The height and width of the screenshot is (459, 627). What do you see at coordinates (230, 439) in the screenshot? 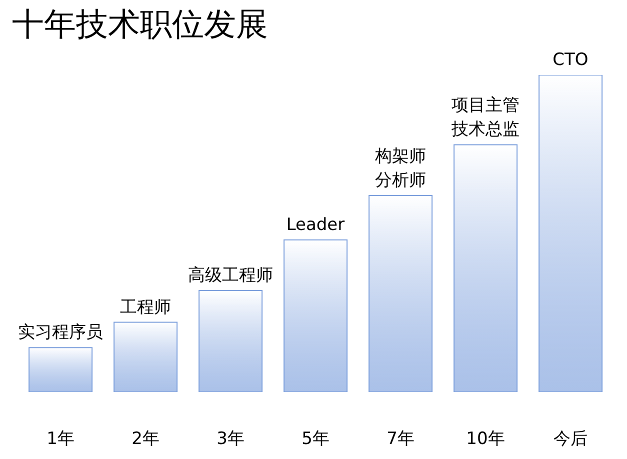
I see `x-tick-label: 3年` at bounding box center [230, 439].